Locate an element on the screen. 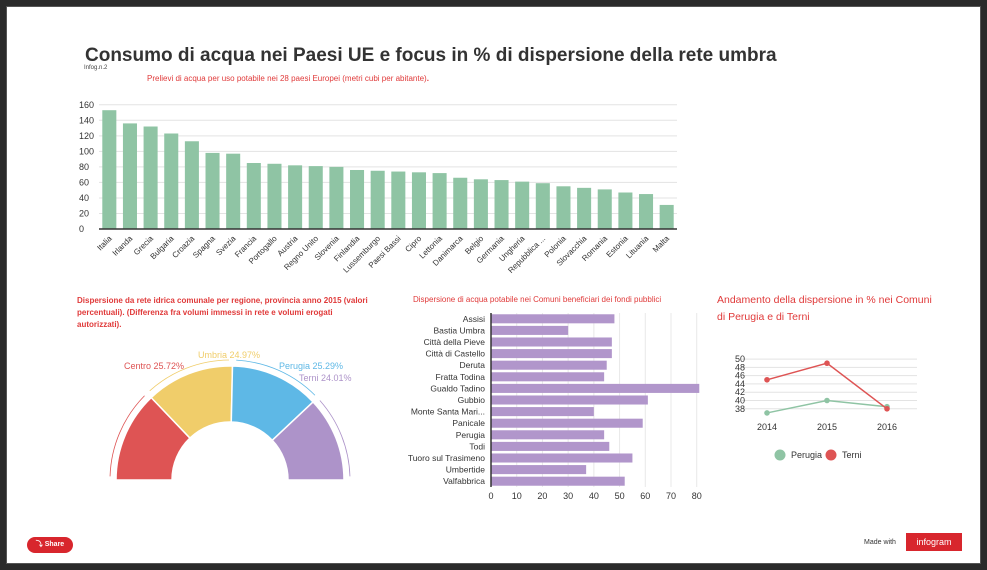 The height and width of the screenshot is (570, 987). bar-lettonia is located at coordinates (439, 201).